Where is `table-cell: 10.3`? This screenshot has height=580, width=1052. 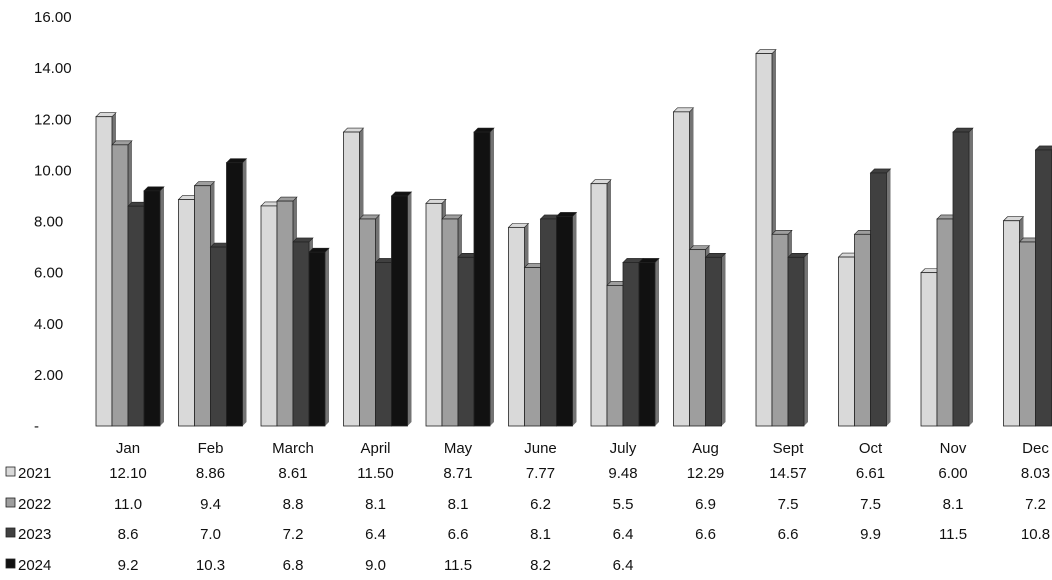
table-cell: 10.3 is located at coordinates (210, 565).